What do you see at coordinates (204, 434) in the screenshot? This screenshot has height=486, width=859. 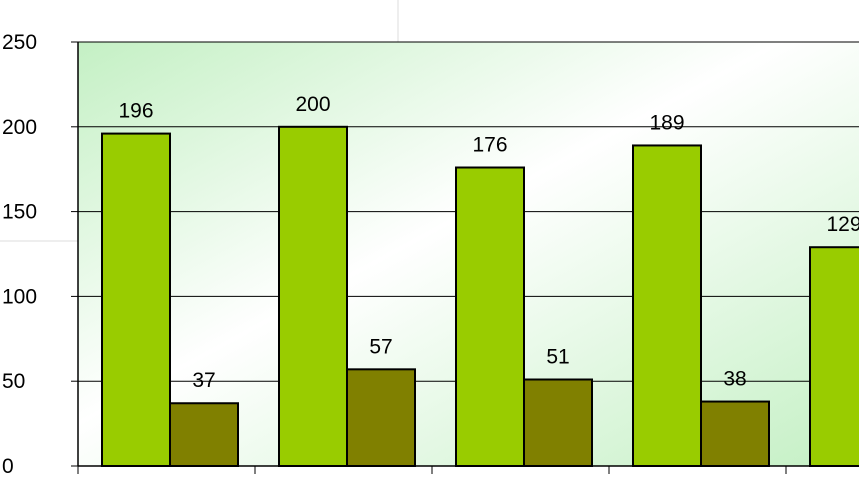 I see `bar-series2-cat1` at bounding box center [204, 434].